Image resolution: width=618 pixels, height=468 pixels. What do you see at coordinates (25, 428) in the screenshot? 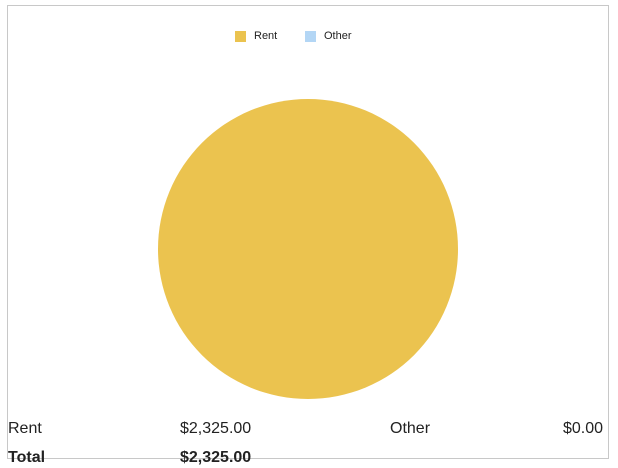
I see `row-label: Rent` at bounding box center [25, 428].